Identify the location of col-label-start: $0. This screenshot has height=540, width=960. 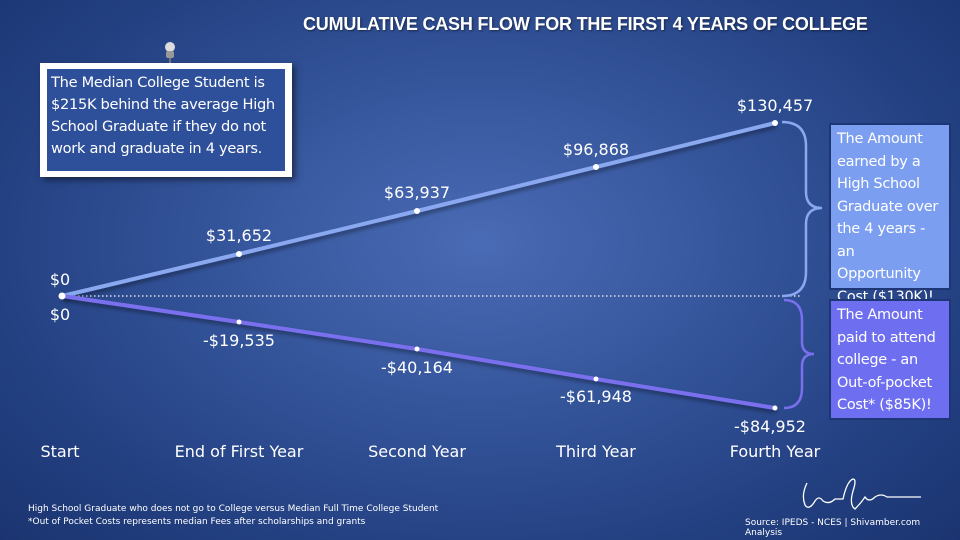
(60, 314).